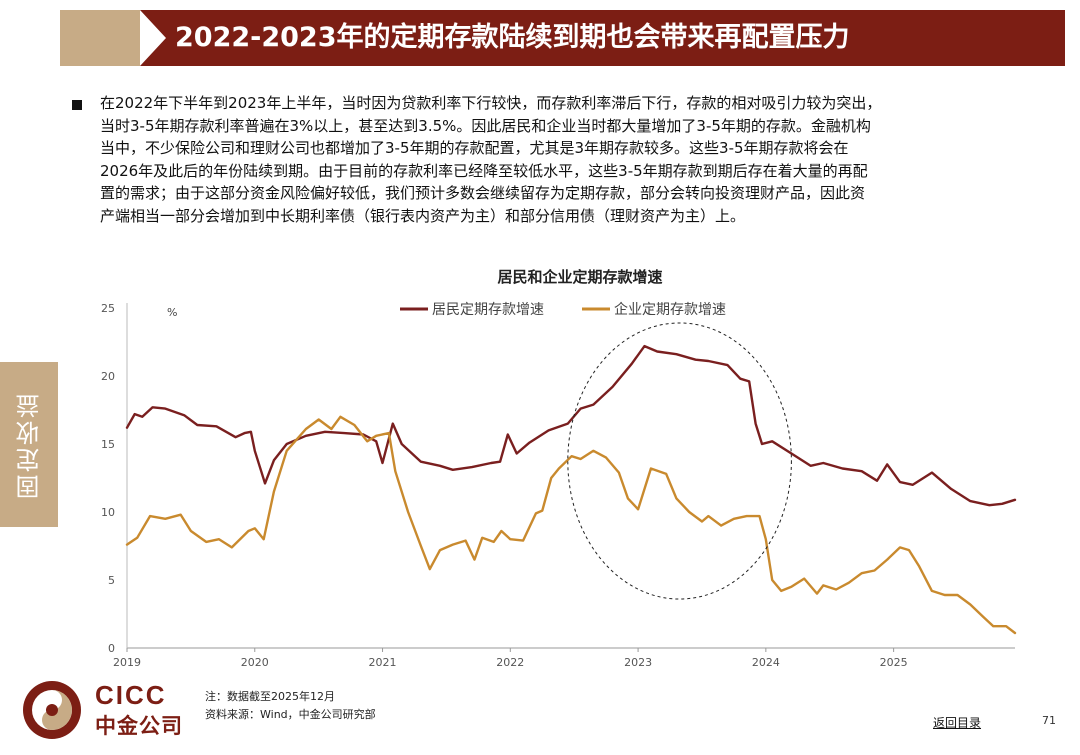  Describe the element at coordinates (290, 706) in the screenshot. I see `footer-notes: 注：数据截至2025年12月 资料来源：Wind，中金公司研究部` at that location.